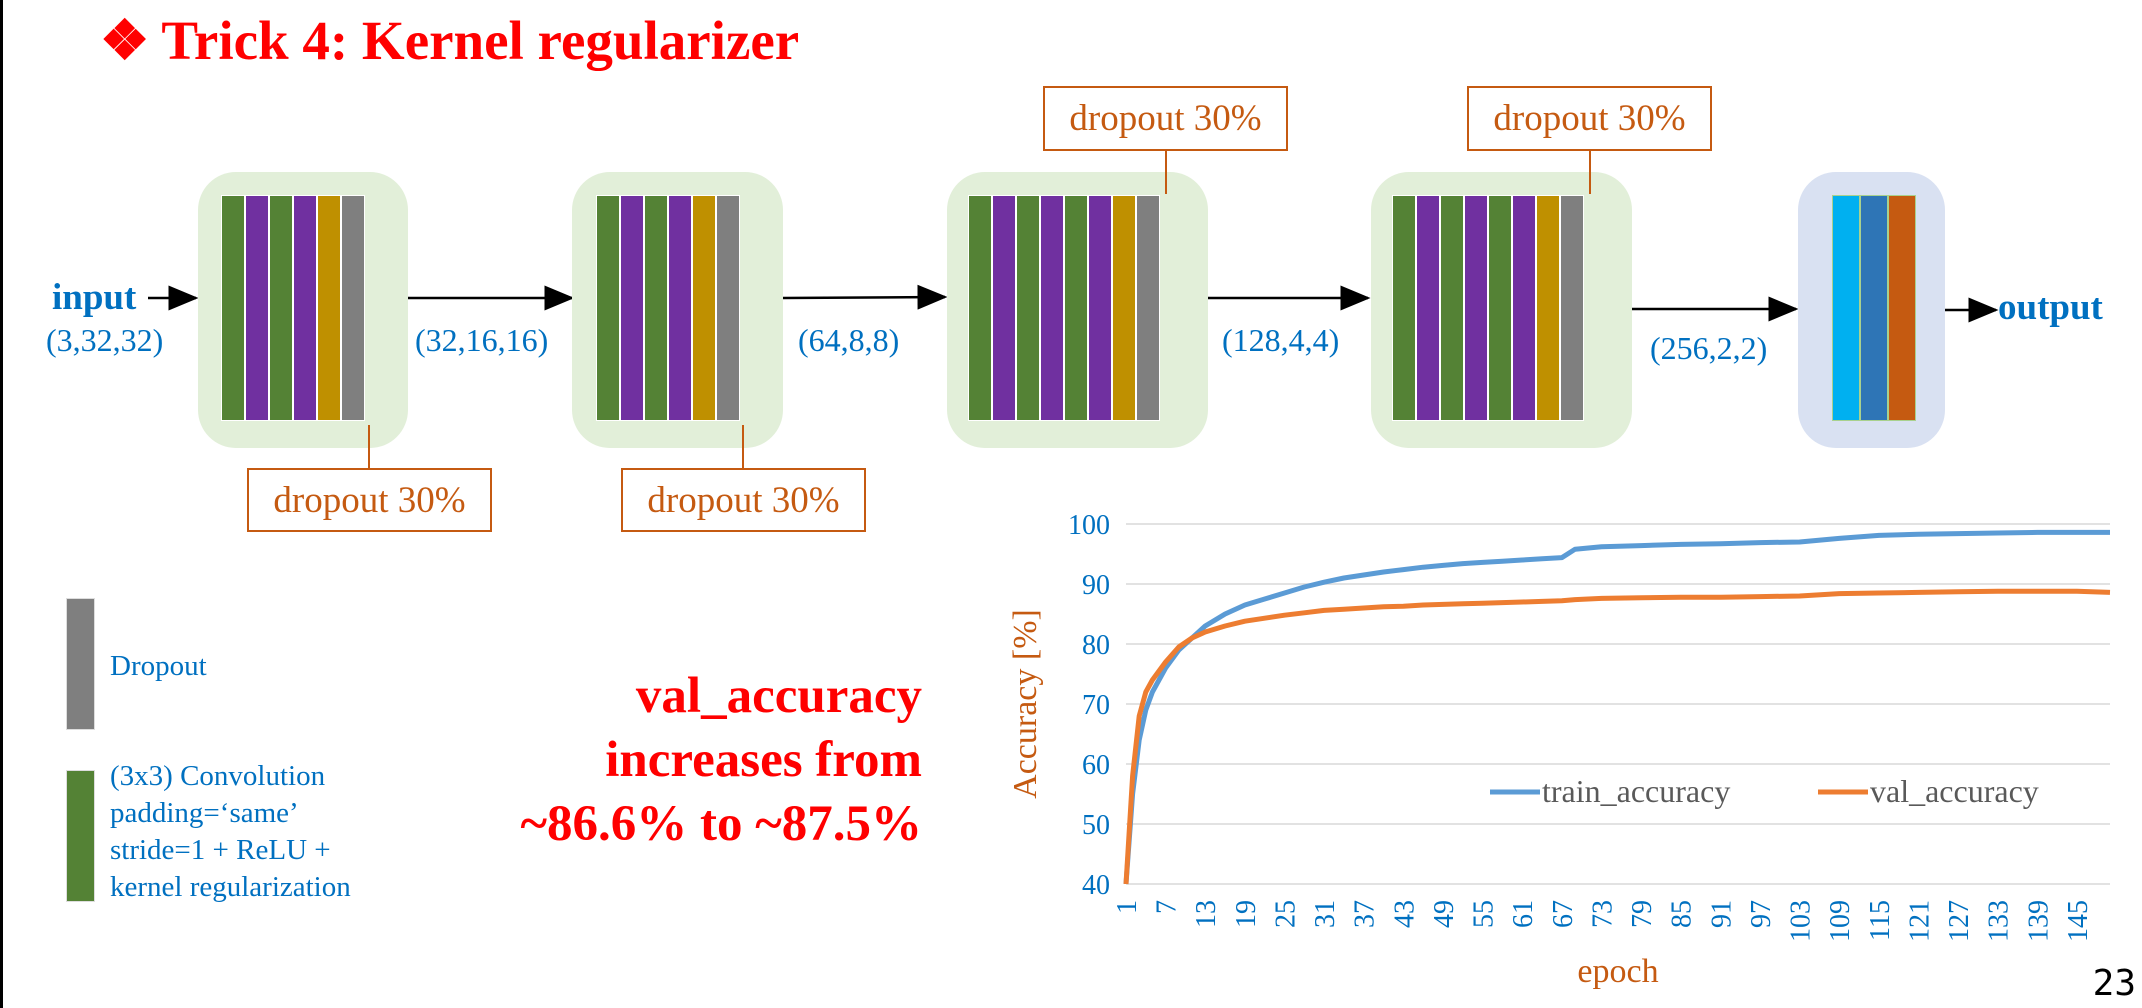  Describe the element at coordinates (1089, 525) in the screenshot. I see `y-tick-label: 100` at that location.